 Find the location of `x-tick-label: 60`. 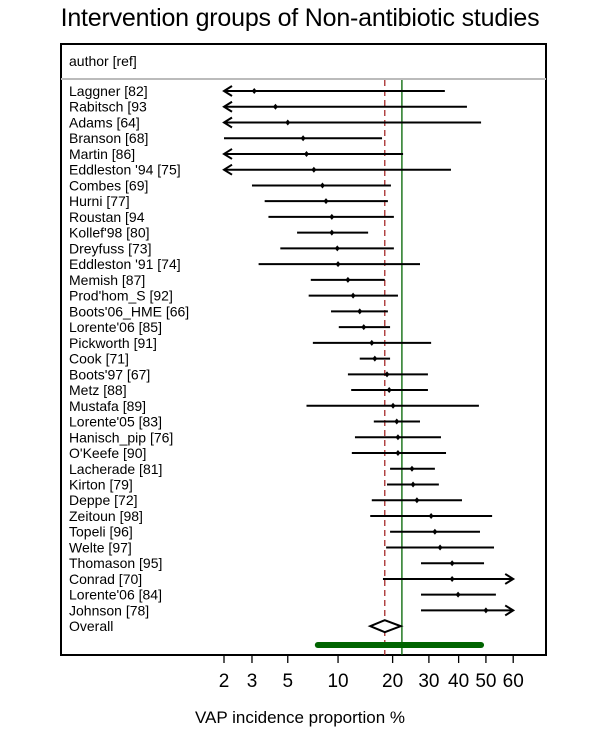

x-tick-label: 60 is located at coordinates (513, 681).